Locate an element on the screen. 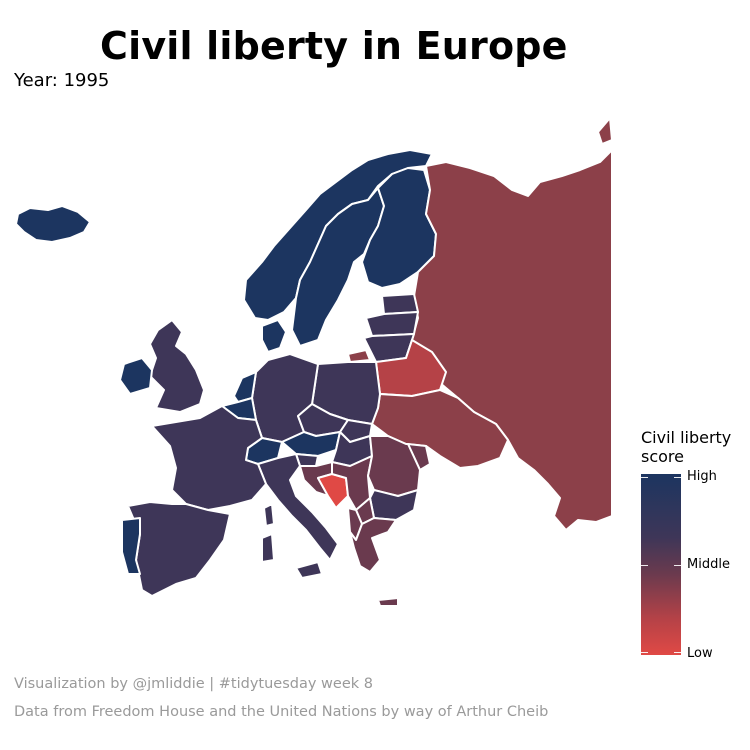 The height and width of the screenshot is (750, 750). region-ireland is located at coordinates (136, 376).